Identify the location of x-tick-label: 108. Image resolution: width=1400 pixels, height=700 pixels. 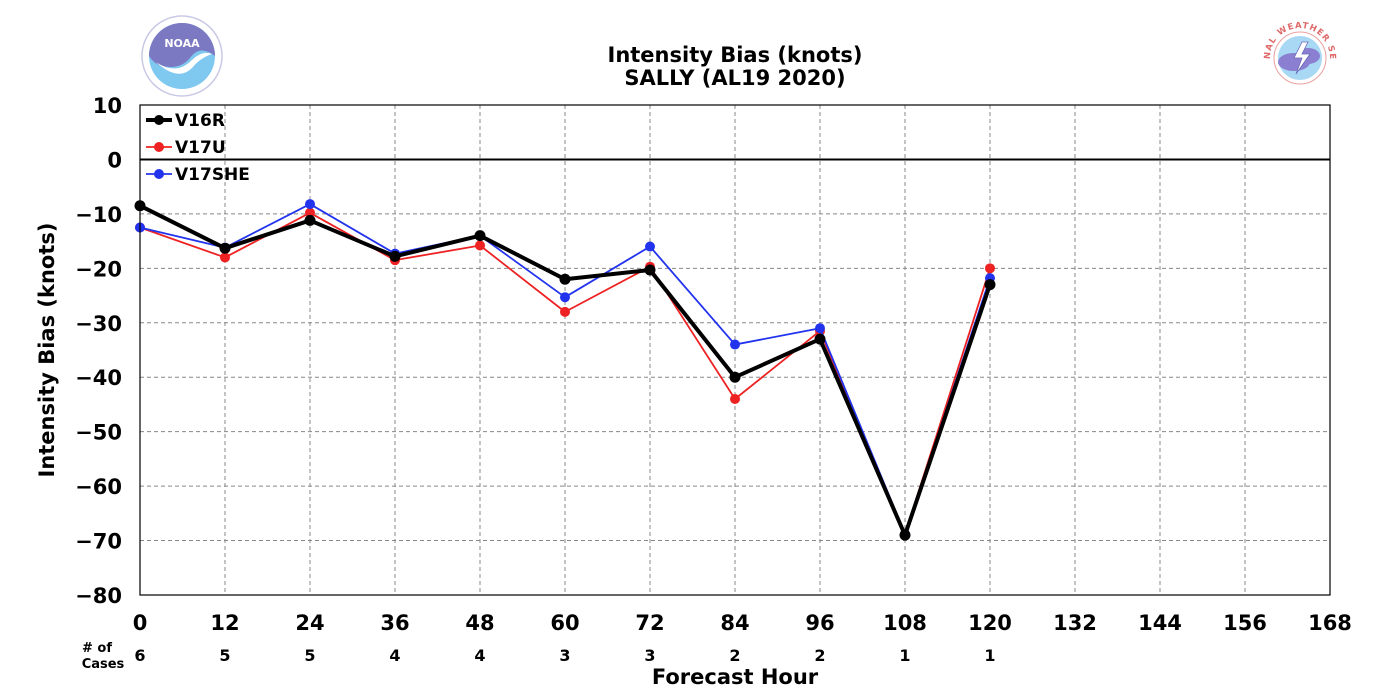
(905, 623).